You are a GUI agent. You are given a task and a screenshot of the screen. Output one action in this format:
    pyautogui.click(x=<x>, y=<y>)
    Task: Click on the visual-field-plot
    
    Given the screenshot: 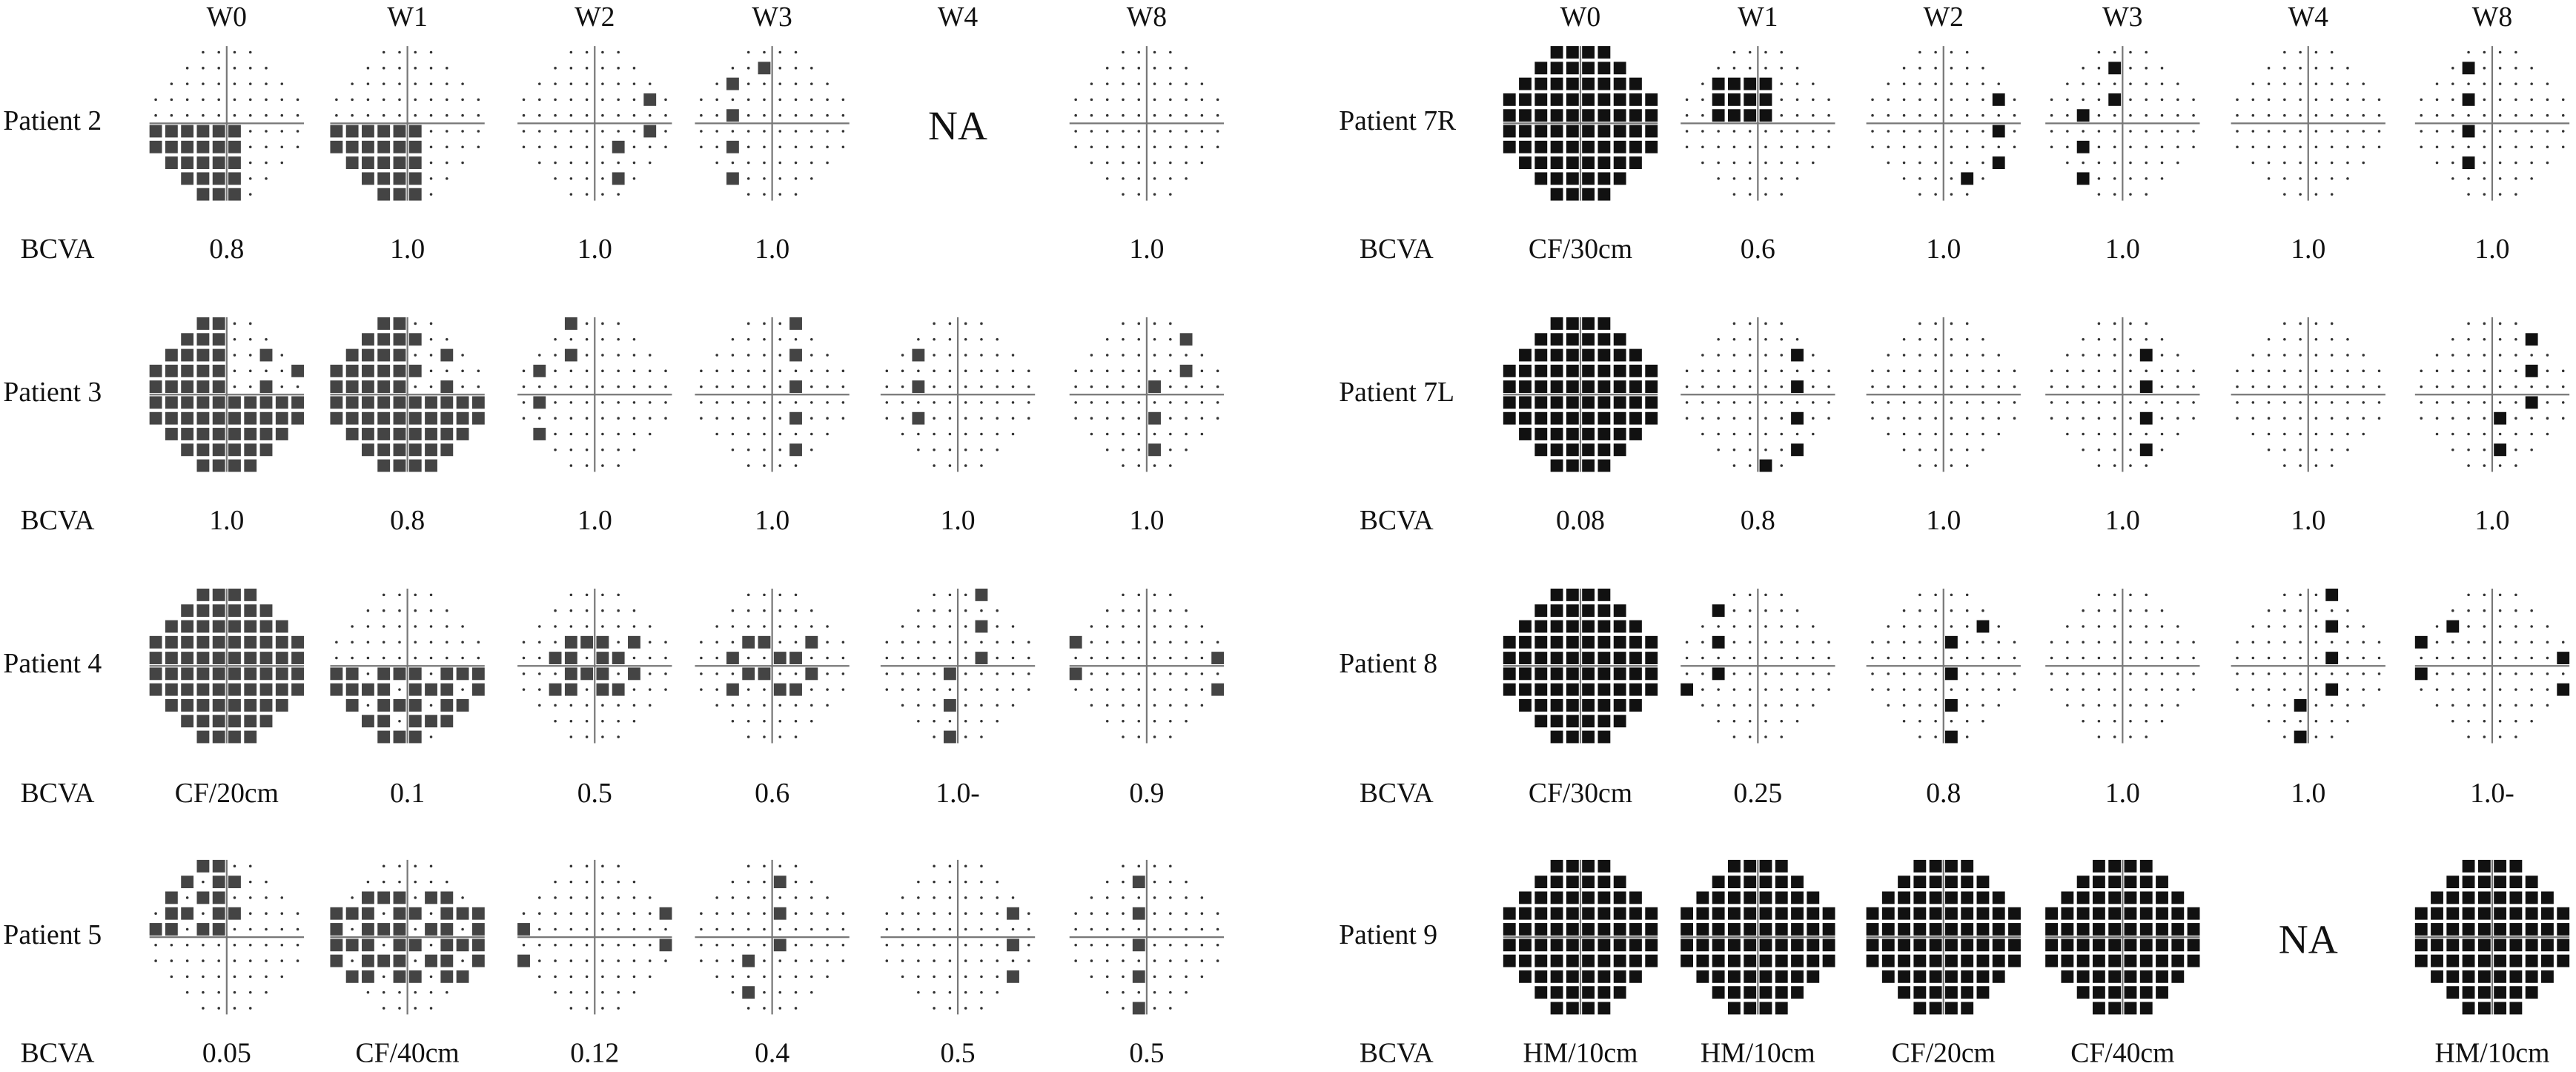 What is the action you would take?
    pyautogui.click(x=2308, y=124)
    